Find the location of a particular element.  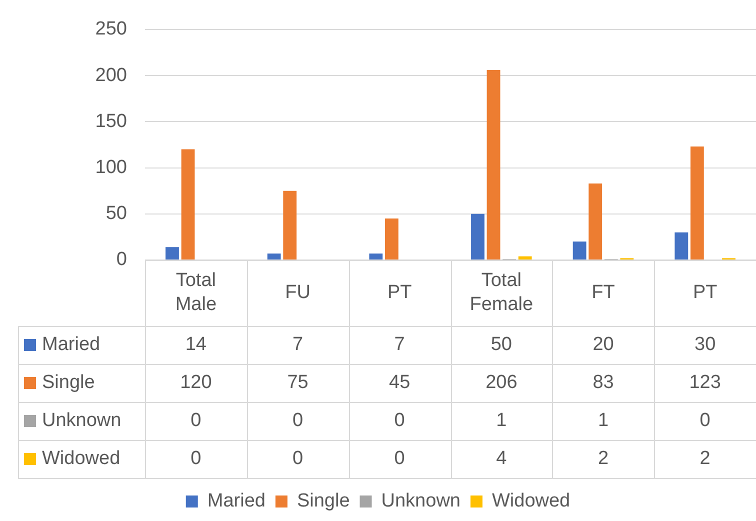

legend-label: Single is located at coordinates (68, 383).